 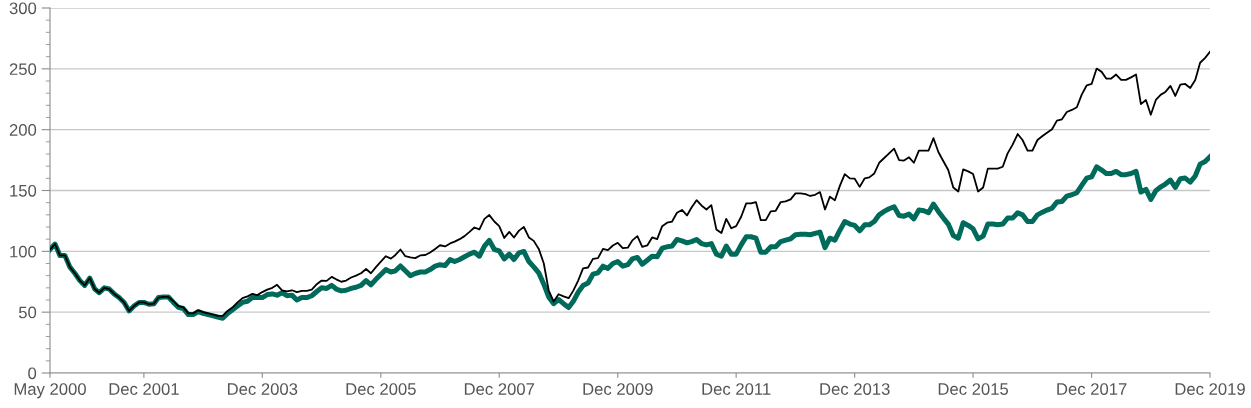 What do you see at coordinates (32, 373) in the screenshot?
I see `y-tick-label: 0` at bounding box center [32, 373].